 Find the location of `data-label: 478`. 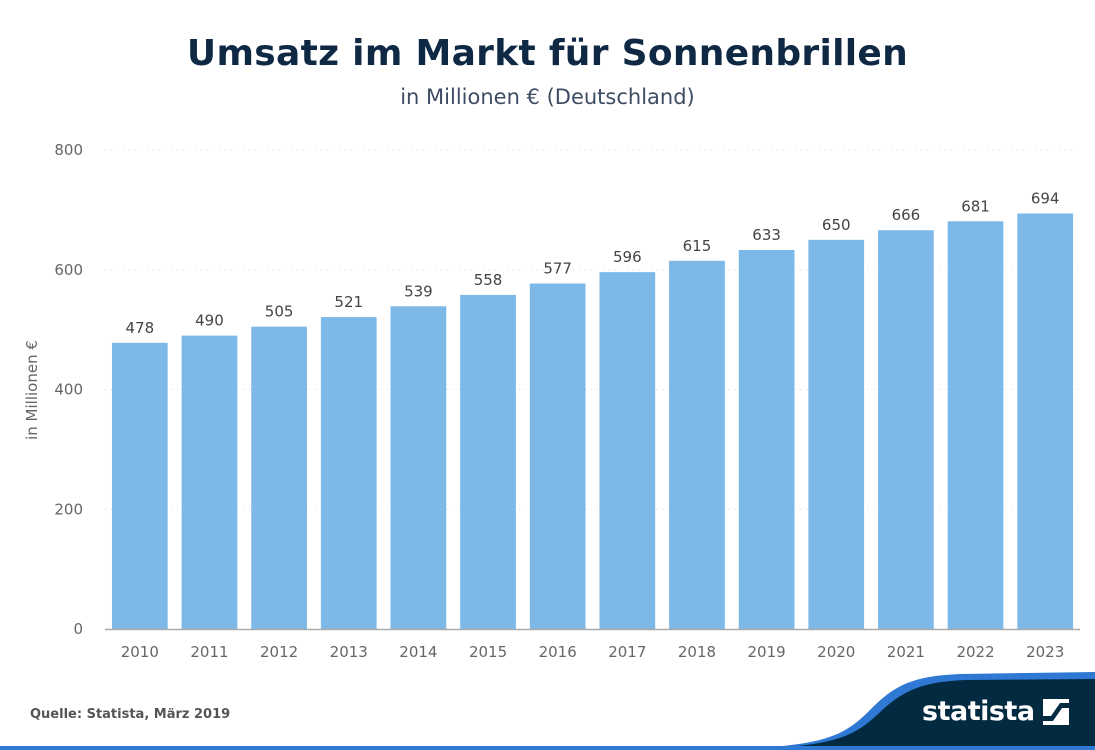

data-label: 478 is located at coordinates (140, 328).